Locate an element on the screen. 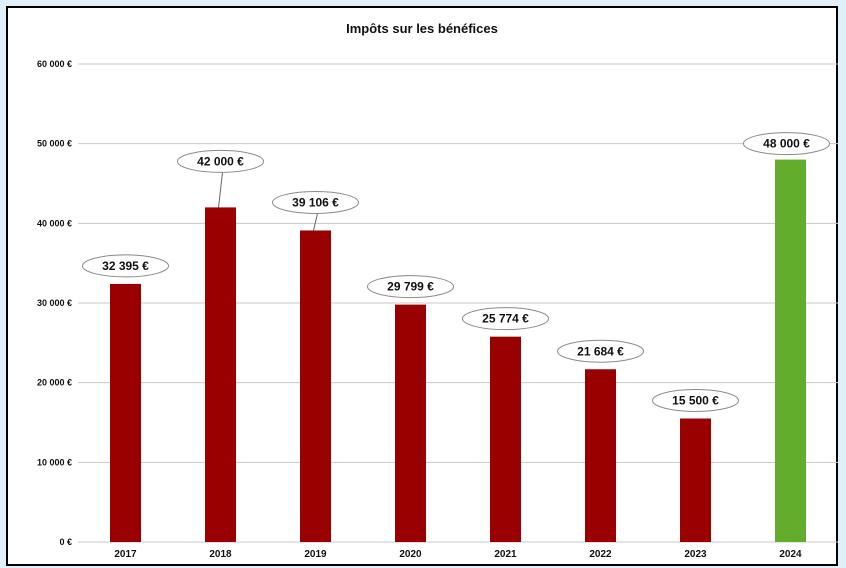 The height and width of the screenshot is (568, 846). value-label: 25 774 € is located at coordinates (505, 319).